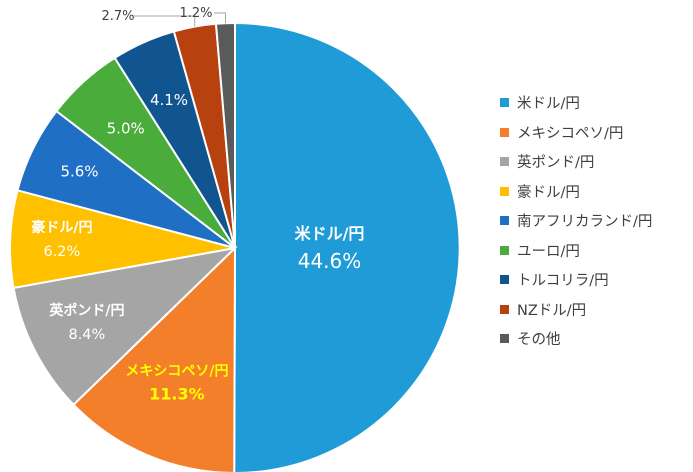  What do you see at coordinates (61, 227) in the screenshot?
I see `slice-name-label-4: 豪ドル/円` at bounding box center [61, 227].